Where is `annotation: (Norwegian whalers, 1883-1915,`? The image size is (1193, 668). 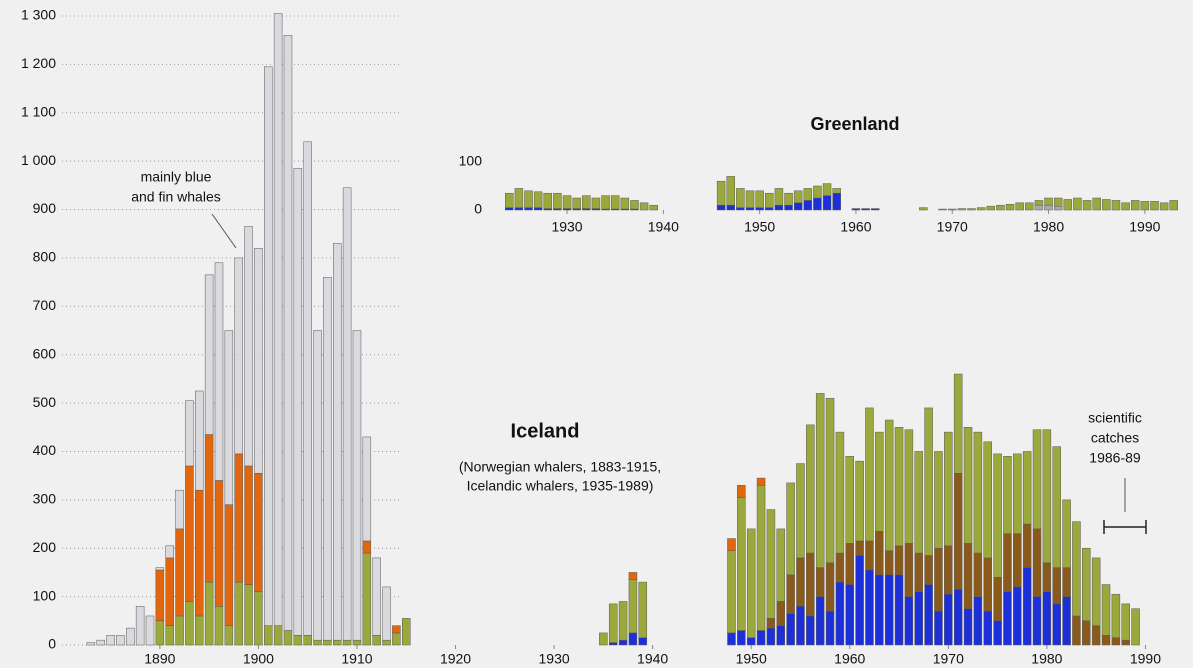
annotation: (Norwegian whalers, 1883-1915, is located at coordinates (560, 467).